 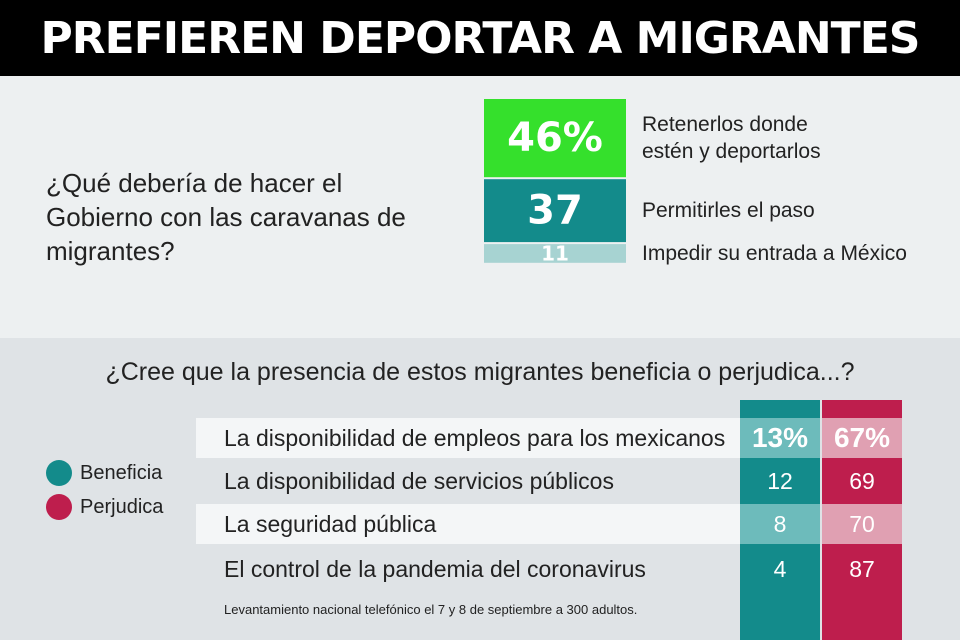 I want to click on chart1-bars: 46% 37 11, so click(x=555, y=182).